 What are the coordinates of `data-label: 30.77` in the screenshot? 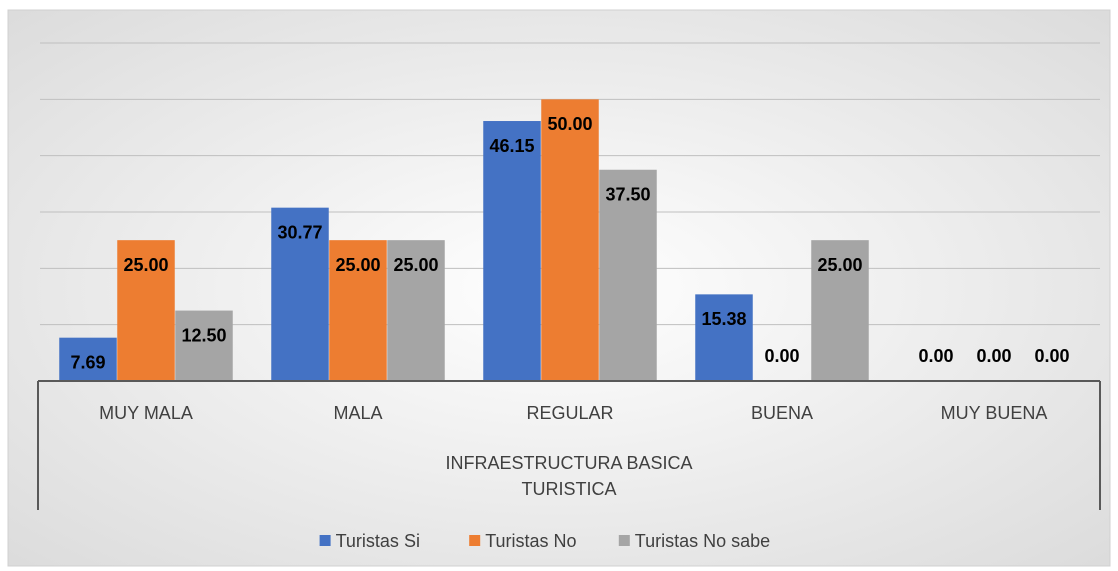 It's located at (299, 232).